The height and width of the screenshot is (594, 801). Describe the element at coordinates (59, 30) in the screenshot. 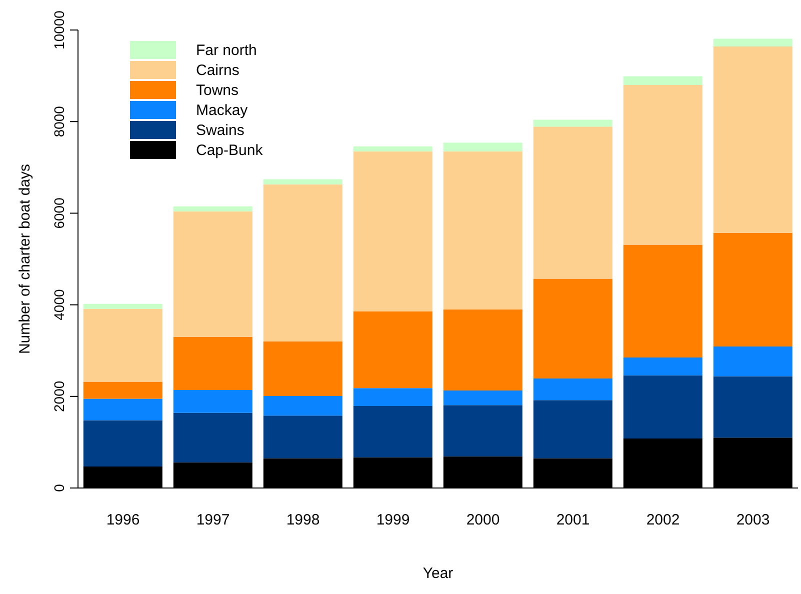

I see `y-tick-label: 10000` at that location.